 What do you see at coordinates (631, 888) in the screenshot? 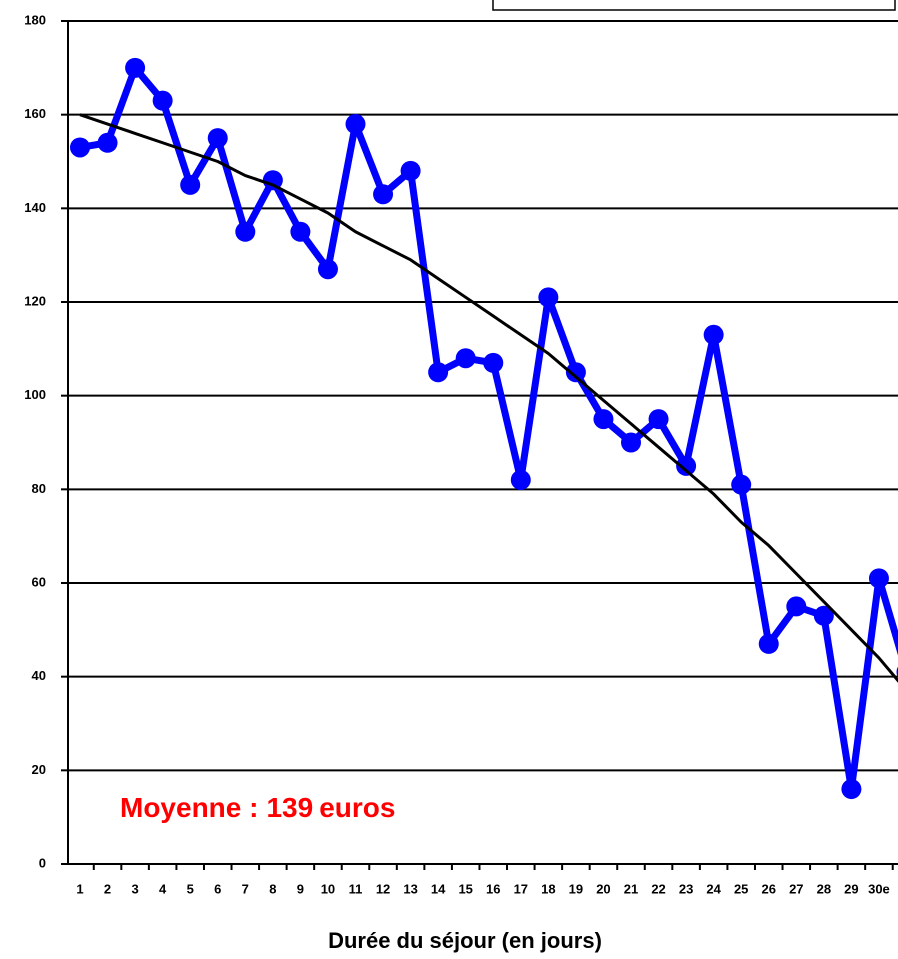
I see `x-tick-label: 21` at bounding box center [631, 888].